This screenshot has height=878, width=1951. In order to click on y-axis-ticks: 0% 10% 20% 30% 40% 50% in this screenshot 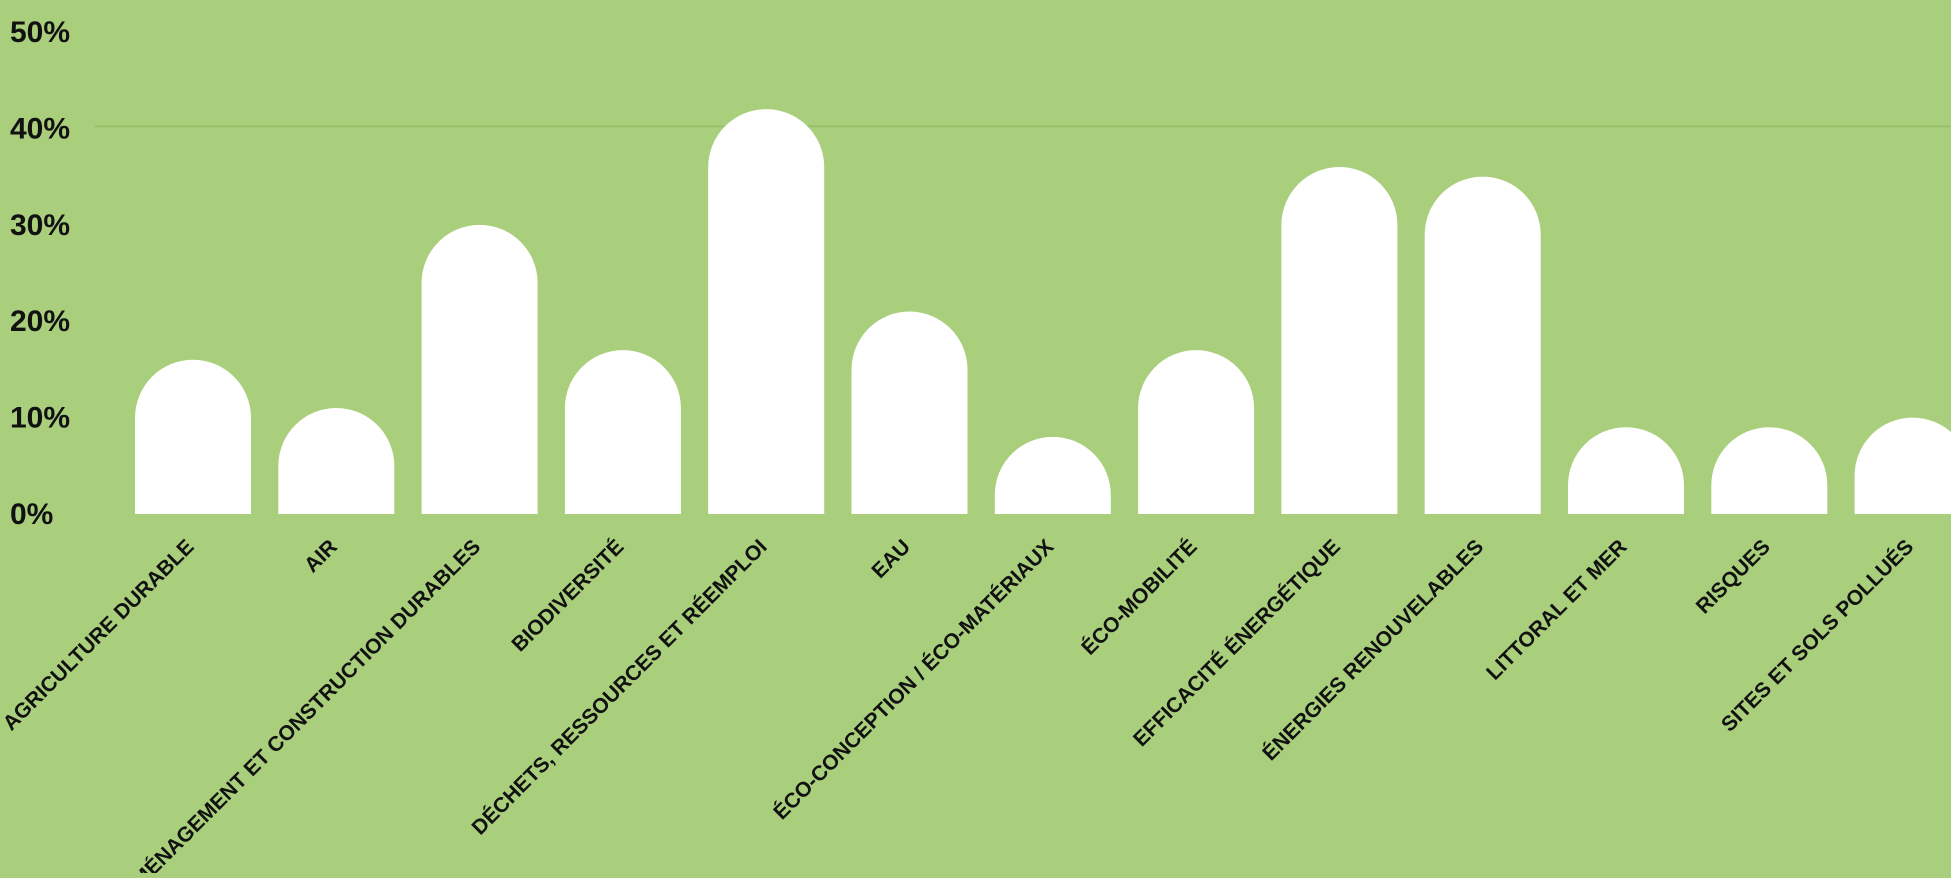, I will do `click(40, 273)`.